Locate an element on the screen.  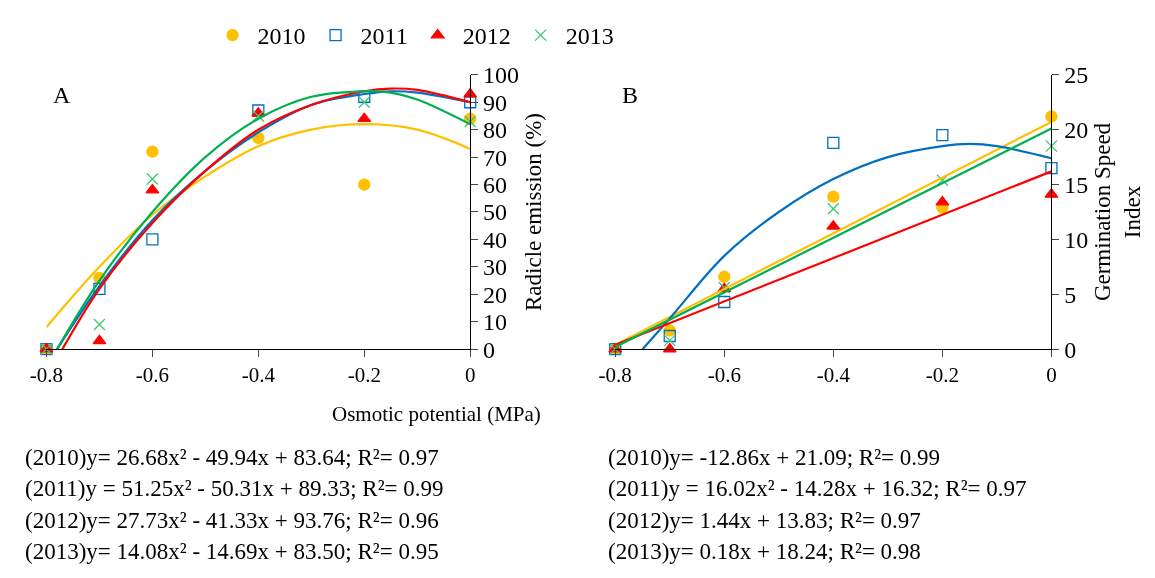
annotation: A is located at coordinates (62, 95).